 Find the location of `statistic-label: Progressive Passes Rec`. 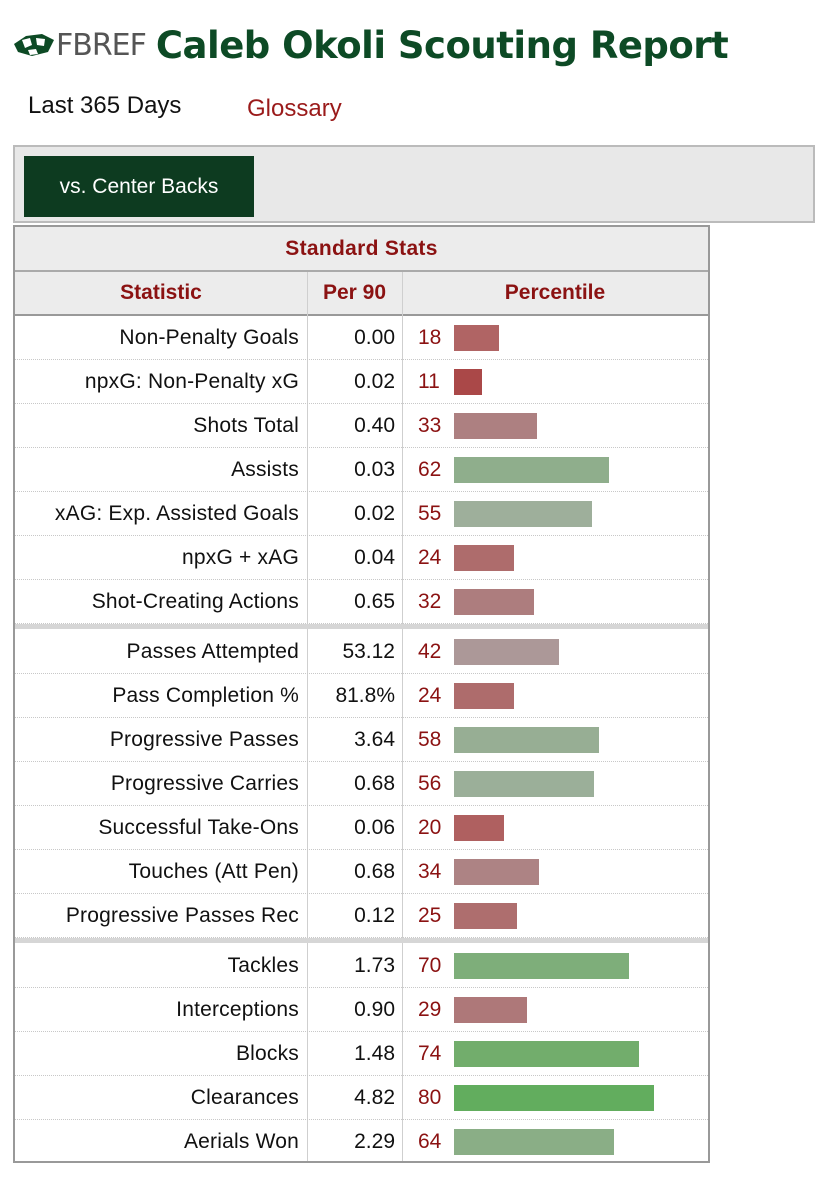

statistic-label: Progressive Passes Rec is located at coordinates (182, 915).